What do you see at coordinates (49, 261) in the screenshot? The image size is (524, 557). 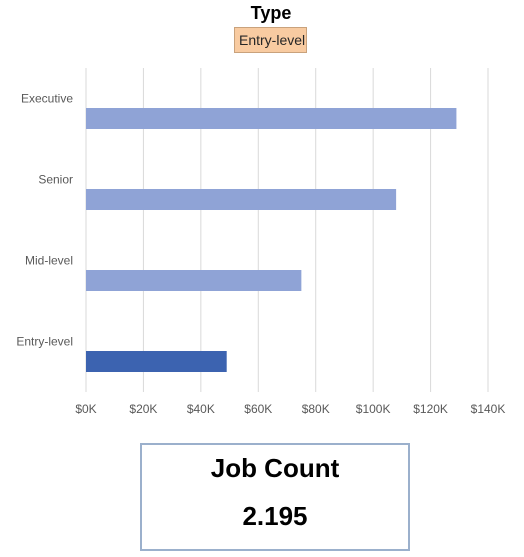 I see `category-label: Mid-level` at bounding box center [49, 261].